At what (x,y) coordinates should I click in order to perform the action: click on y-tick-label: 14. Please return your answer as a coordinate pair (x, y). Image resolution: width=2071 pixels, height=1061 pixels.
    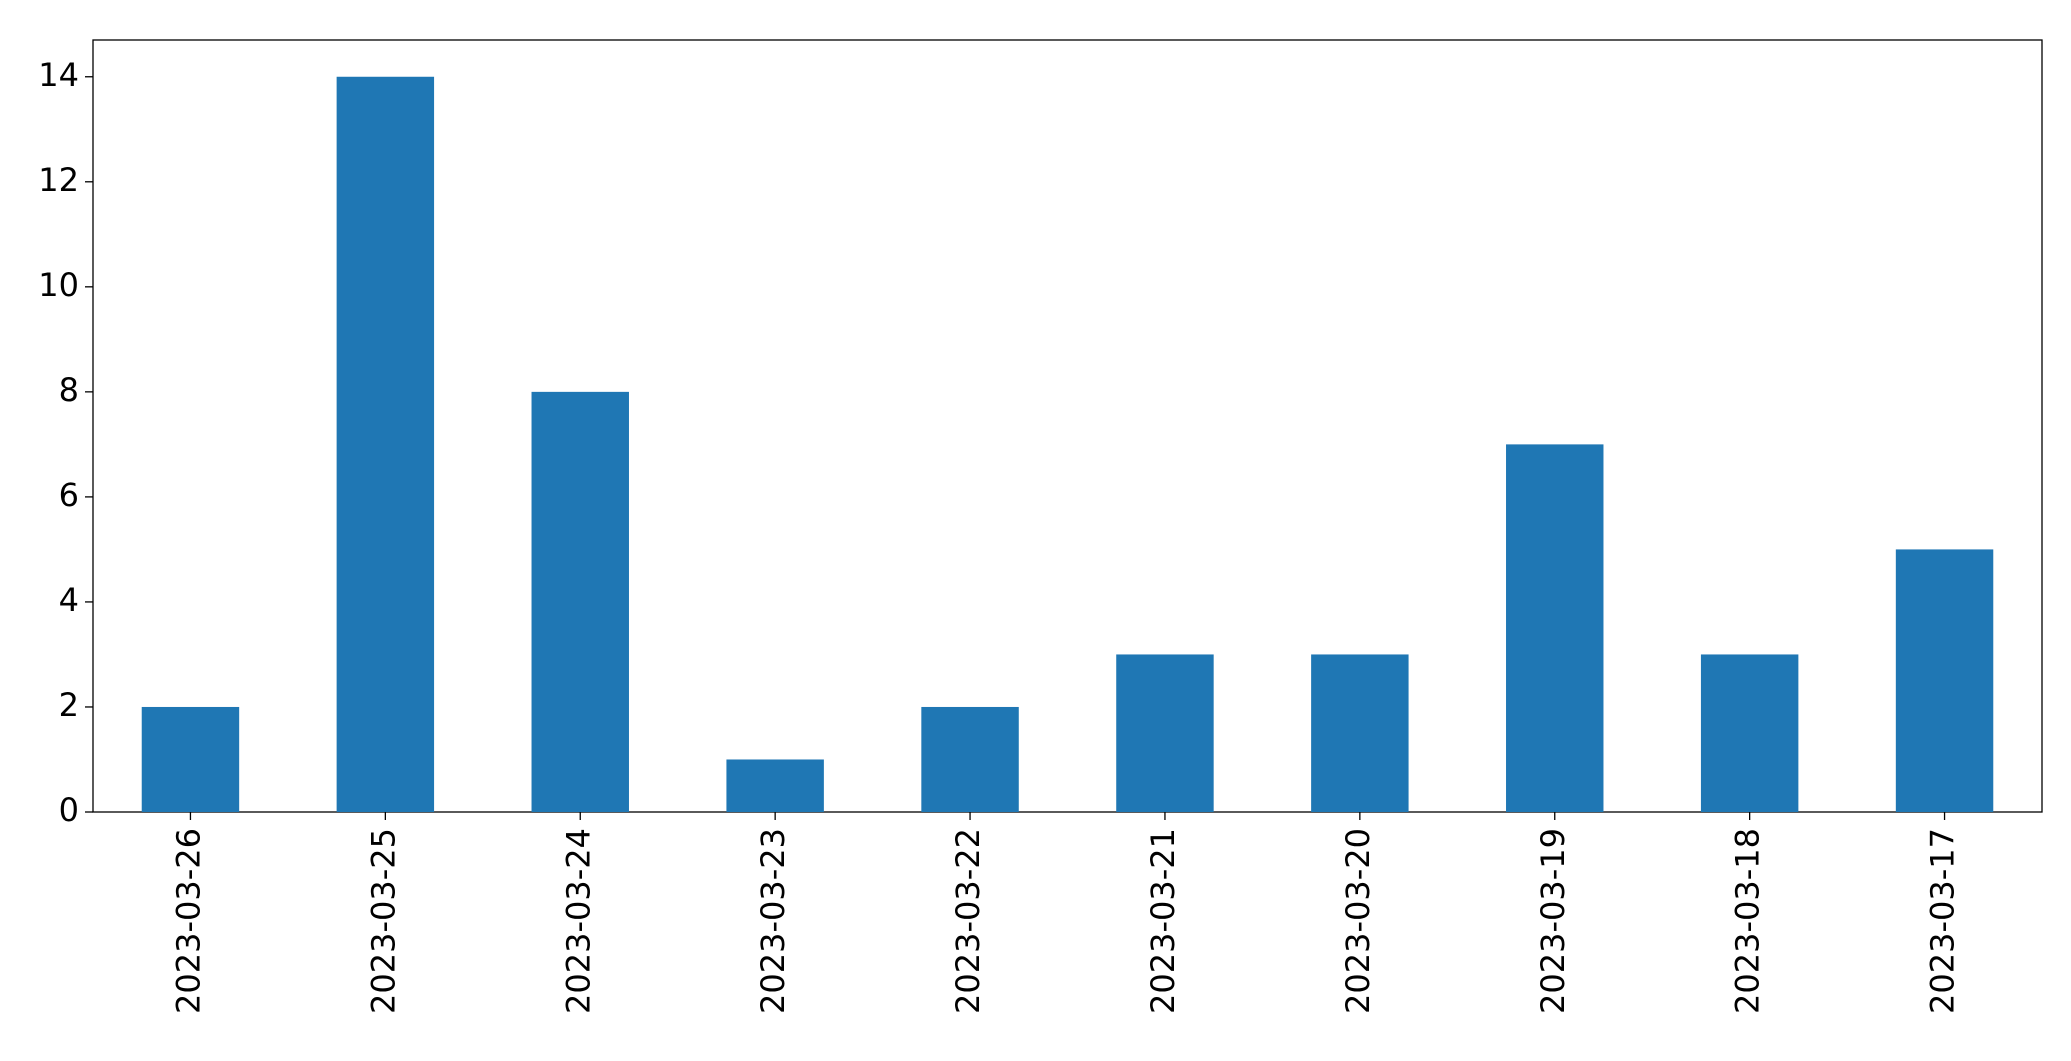
    Looking at the image, I should click on (58, 75).